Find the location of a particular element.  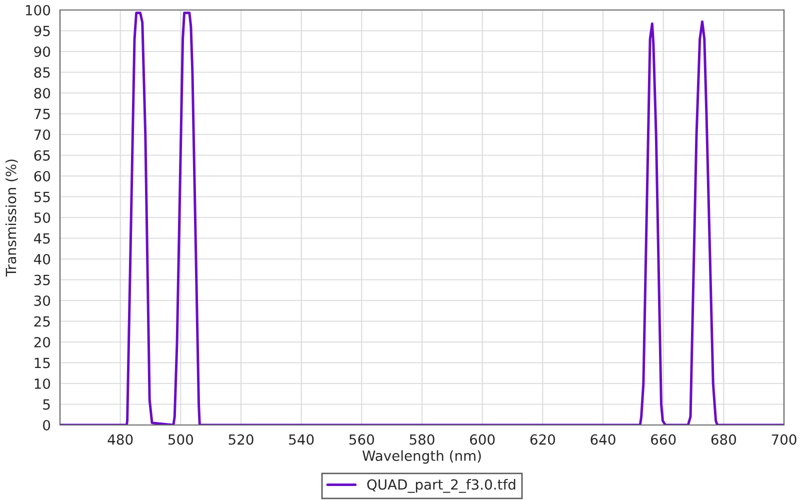

y-axis-title: Transmission (%) is located at coordinates (11, 218).